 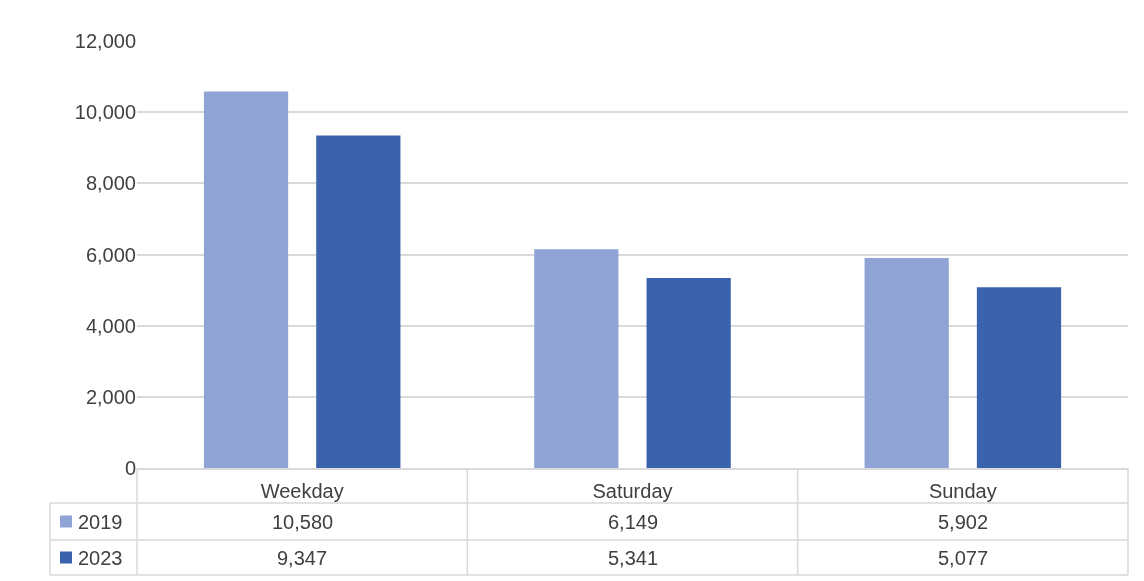 I want to click on y-tick-label: 0, so click(x=130, y=468).